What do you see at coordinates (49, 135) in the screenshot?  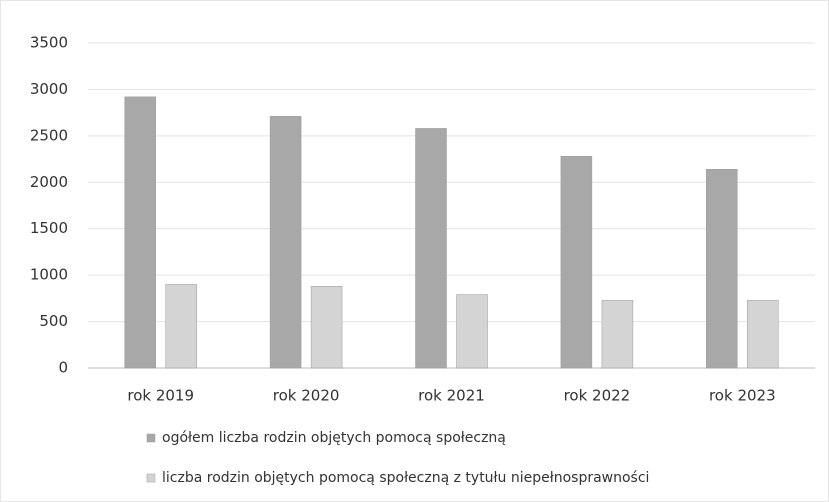 I see `y-tick-label: 2500` at bounding box center [49, 135].